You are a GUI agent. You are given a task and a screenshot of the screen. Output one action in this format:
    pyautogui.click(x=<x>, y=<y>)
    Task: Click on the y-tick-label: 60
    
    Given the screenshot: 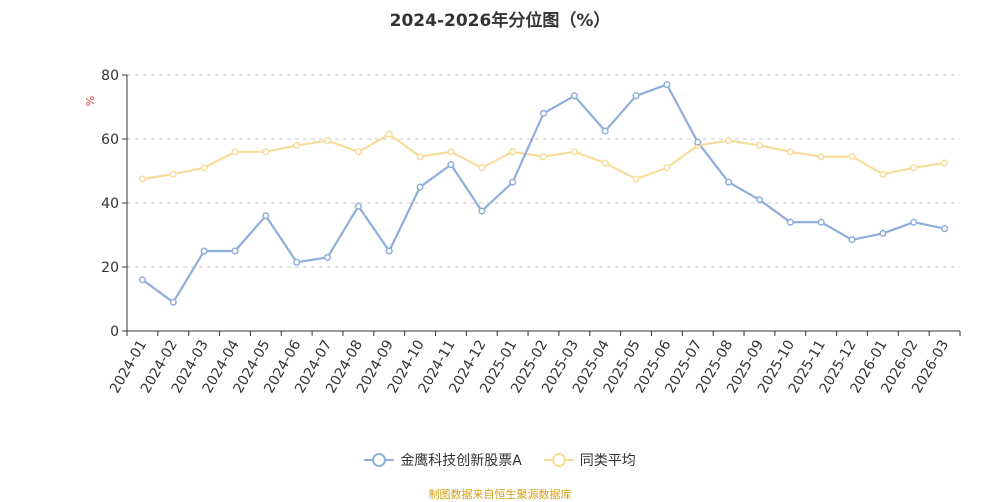 What is the action you would take?
    pyautogui.click(x=110, y=140)
    